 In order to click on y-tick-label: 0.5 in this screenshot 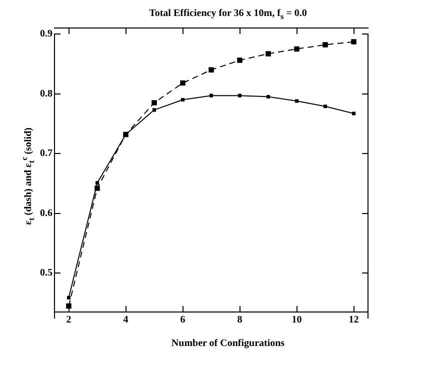, I will do `click(46, 273)`.